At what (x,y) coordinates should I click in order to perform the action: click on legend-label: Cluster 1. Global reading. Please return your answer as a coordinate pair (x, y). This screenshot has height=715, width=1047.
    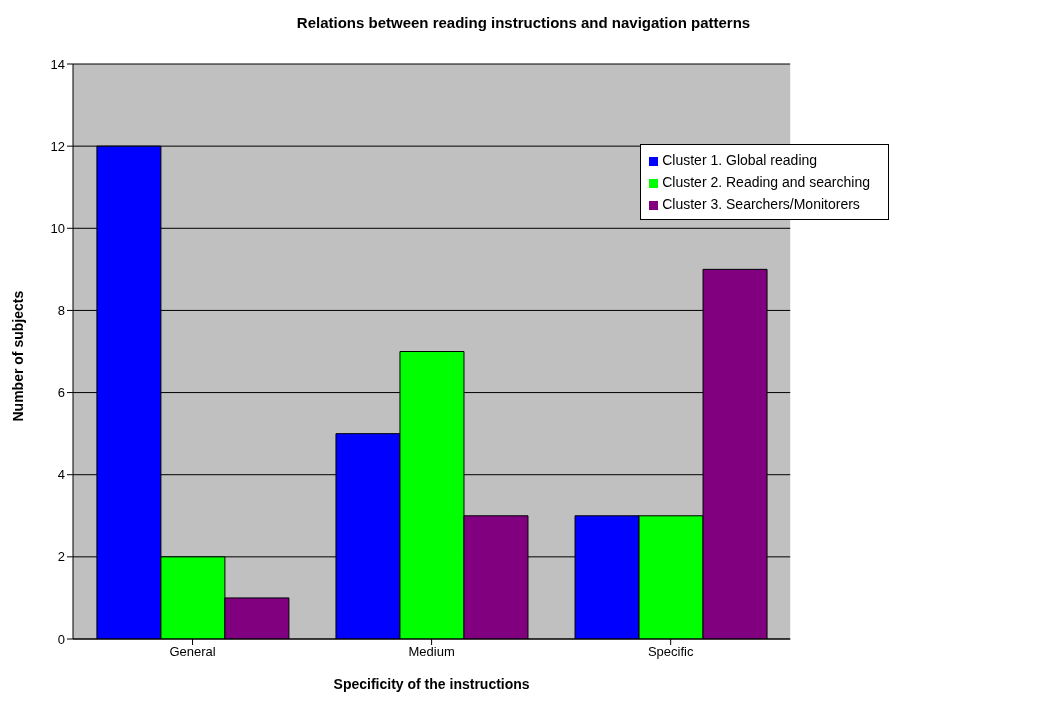
    Looking at the image, I should click on (740, 160).